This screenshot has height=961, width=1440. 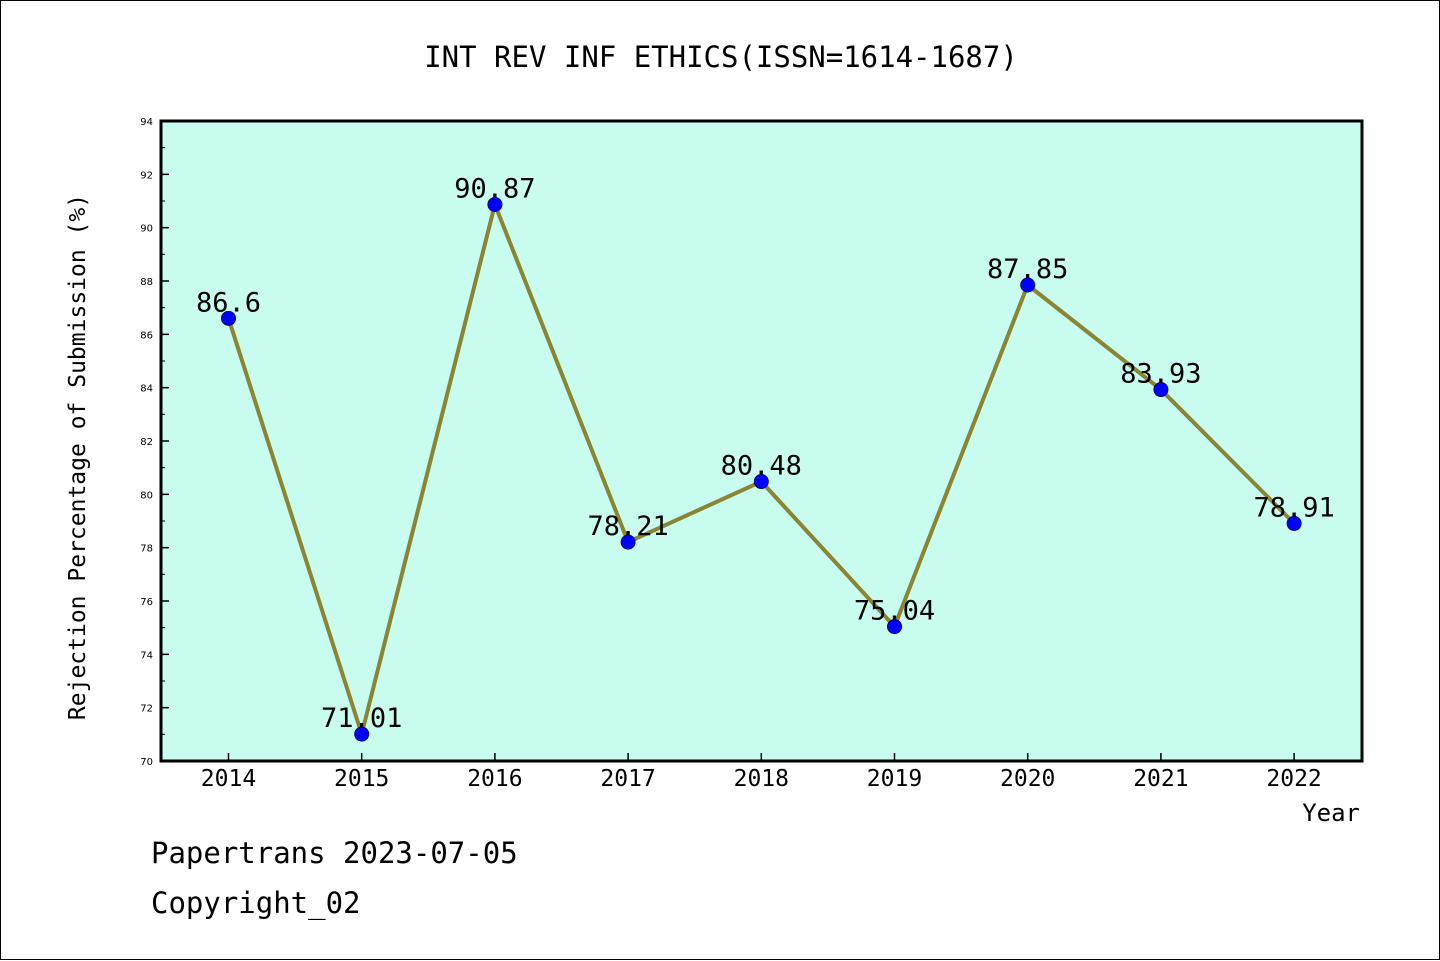 What do you see at coordinates (627, 526) in the screenshot?
I see `data-label: 78.21` at bounding box center [627, 526].